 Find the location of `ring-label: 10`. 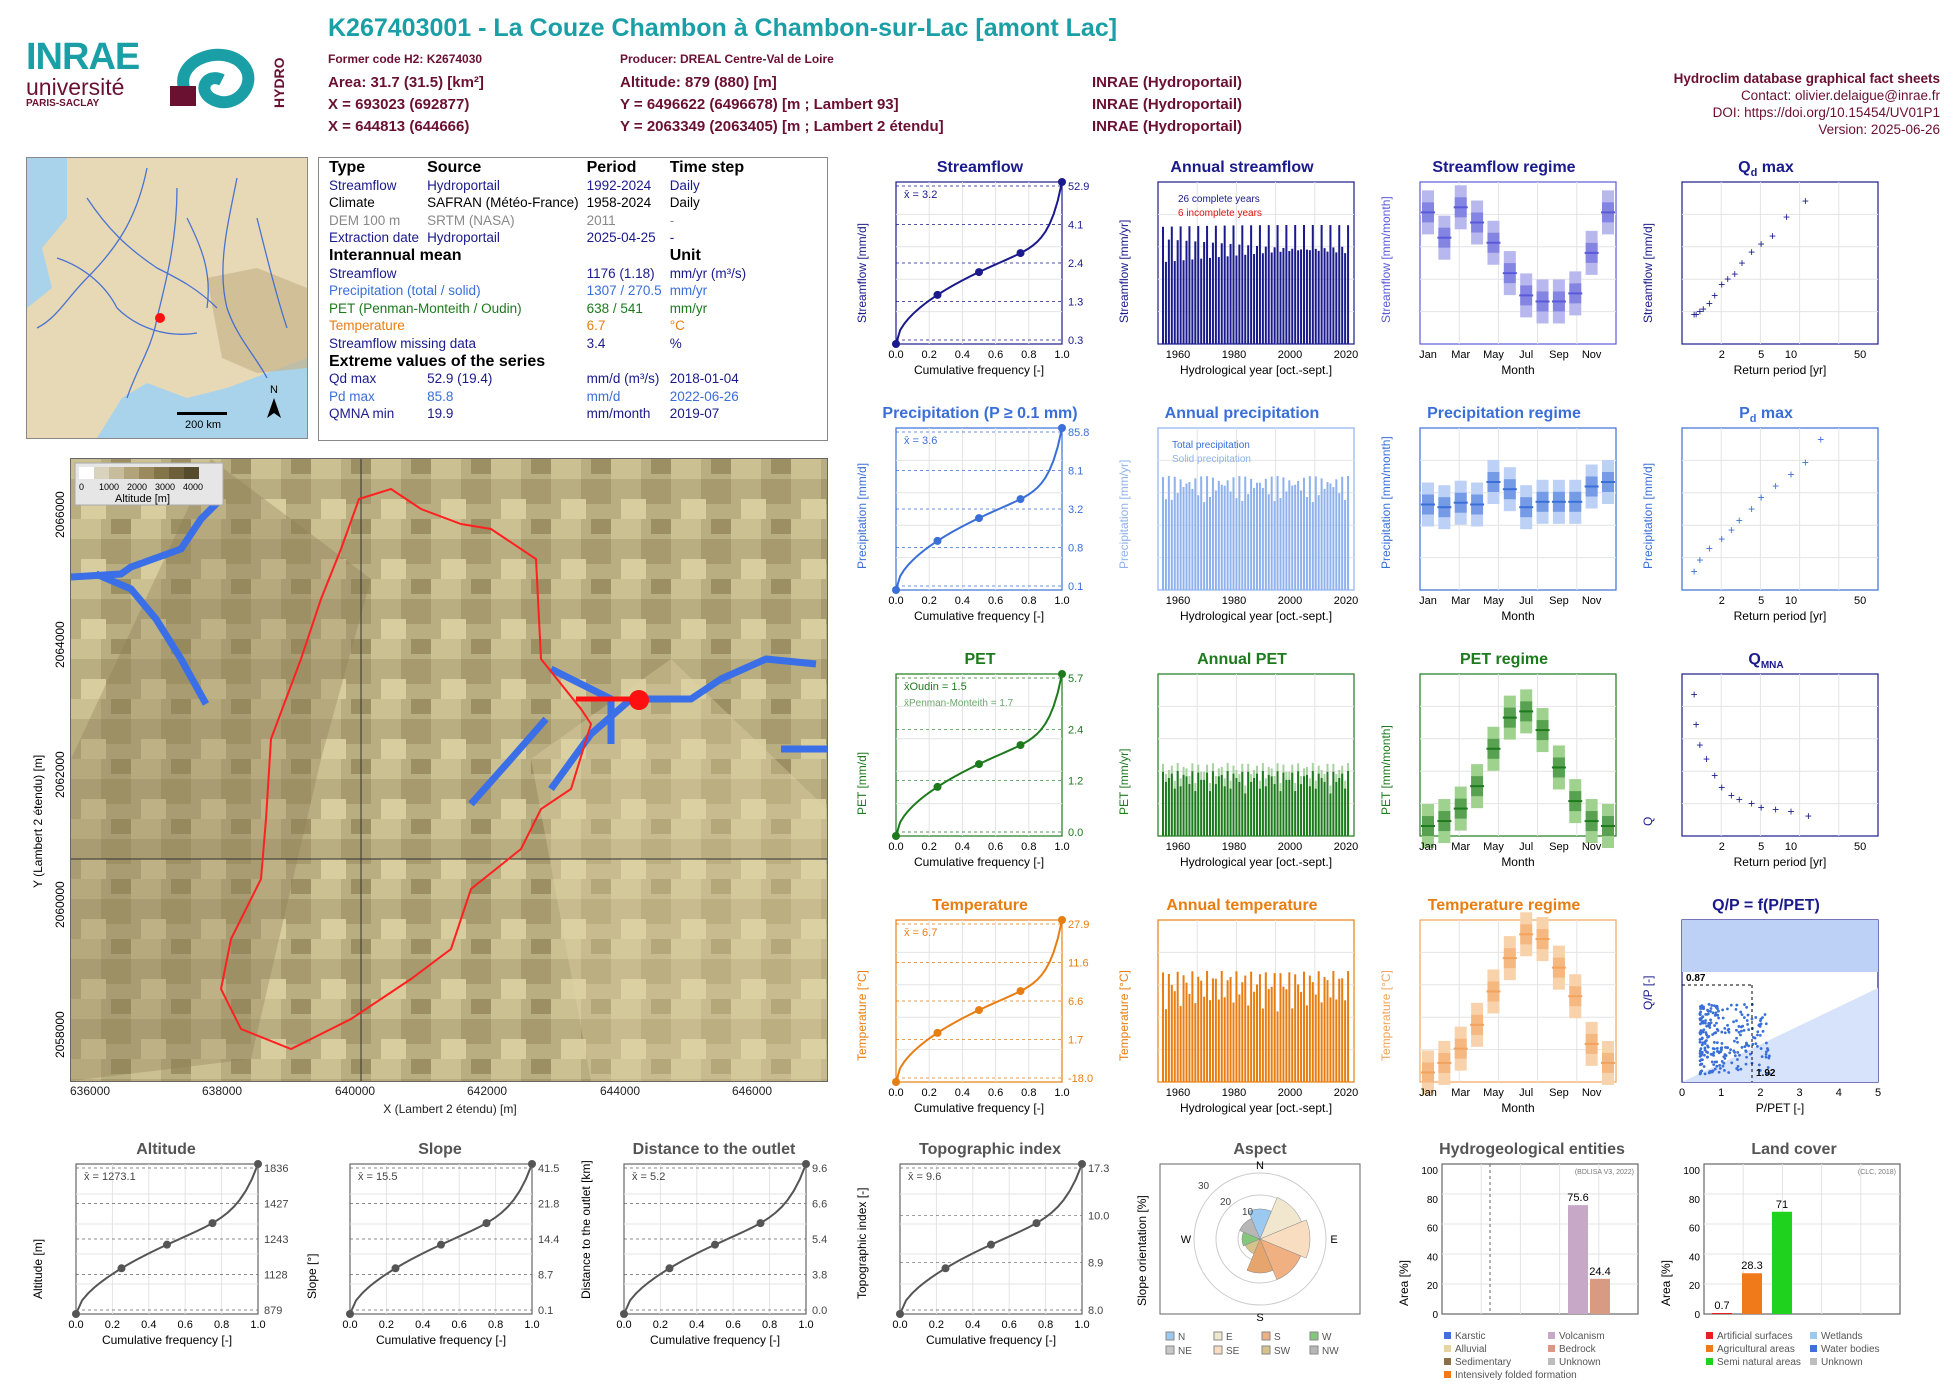

ring-label: 10 is located at coordinates (1248, 1212).